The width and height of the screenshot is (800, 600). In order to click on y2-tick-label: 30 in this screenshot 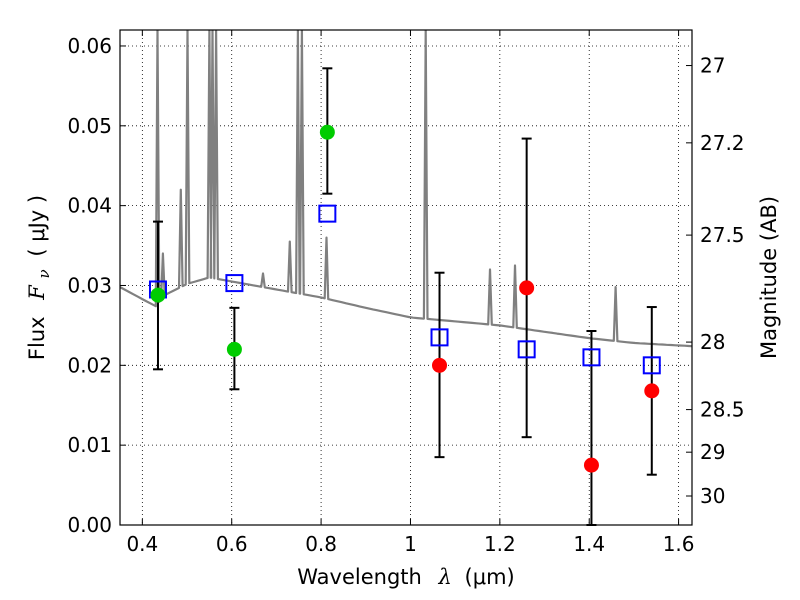, I will do `click(712, 496)`.